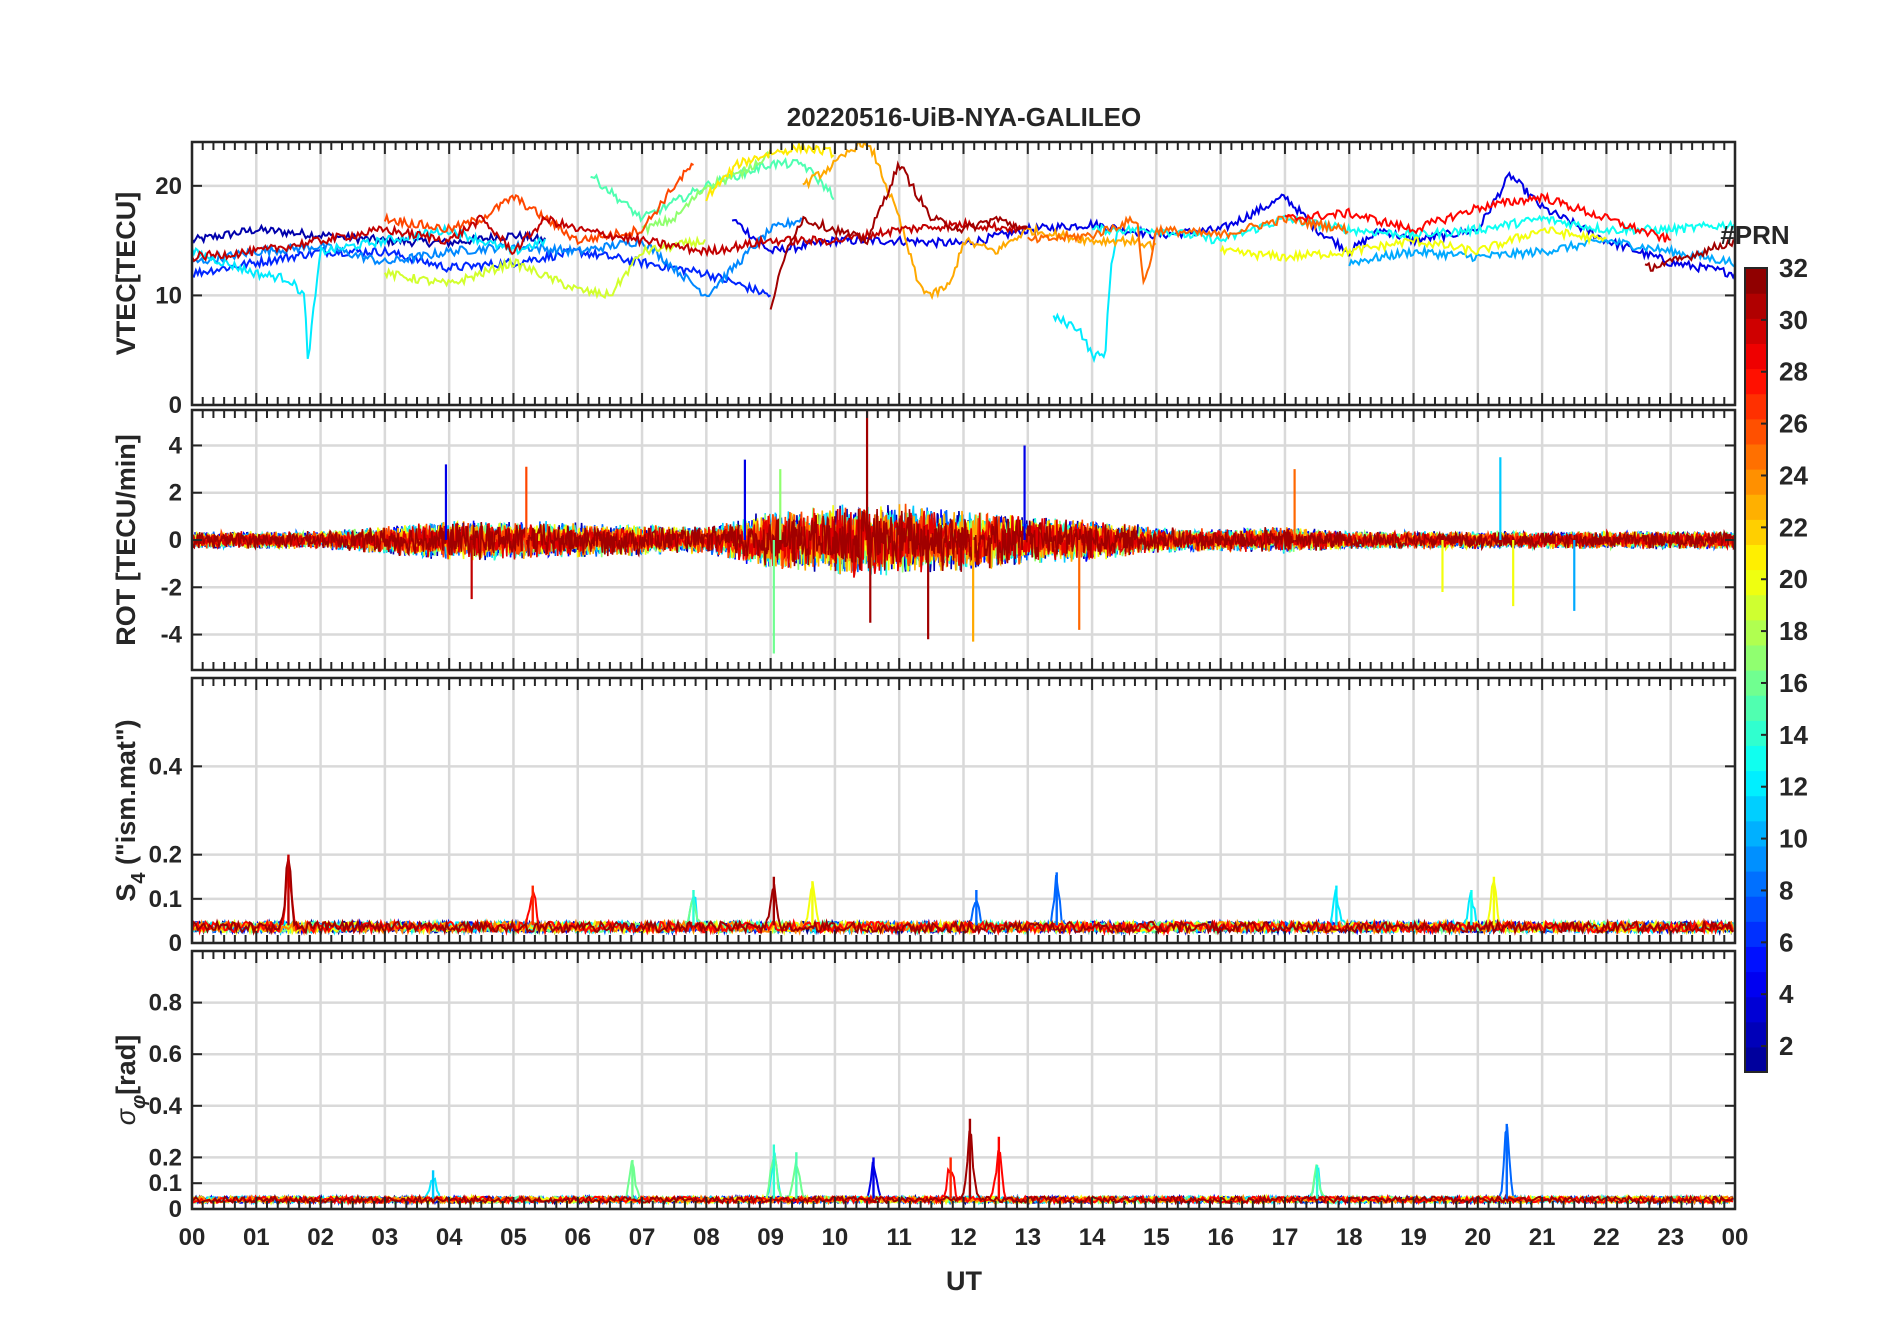 The height and width of the screenshot is (1330, 1902). What do you see at coordinates (165, 1157) in the screenshot?
I see `y-tick-label: 0.2` at bounding box center [165, 1157].